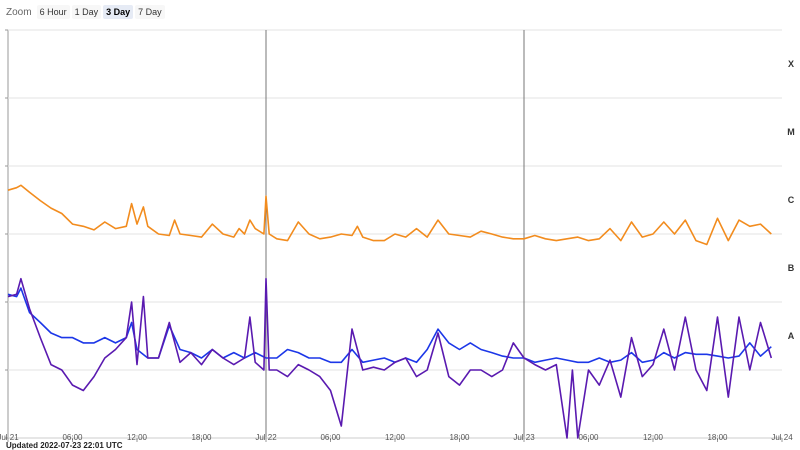  What do you see at coordinates (64, 445) in the screenshot?
I see `updated-timestamp: Updated 2022-07-23 22:01 UTC` at bounding box center [64, 445].